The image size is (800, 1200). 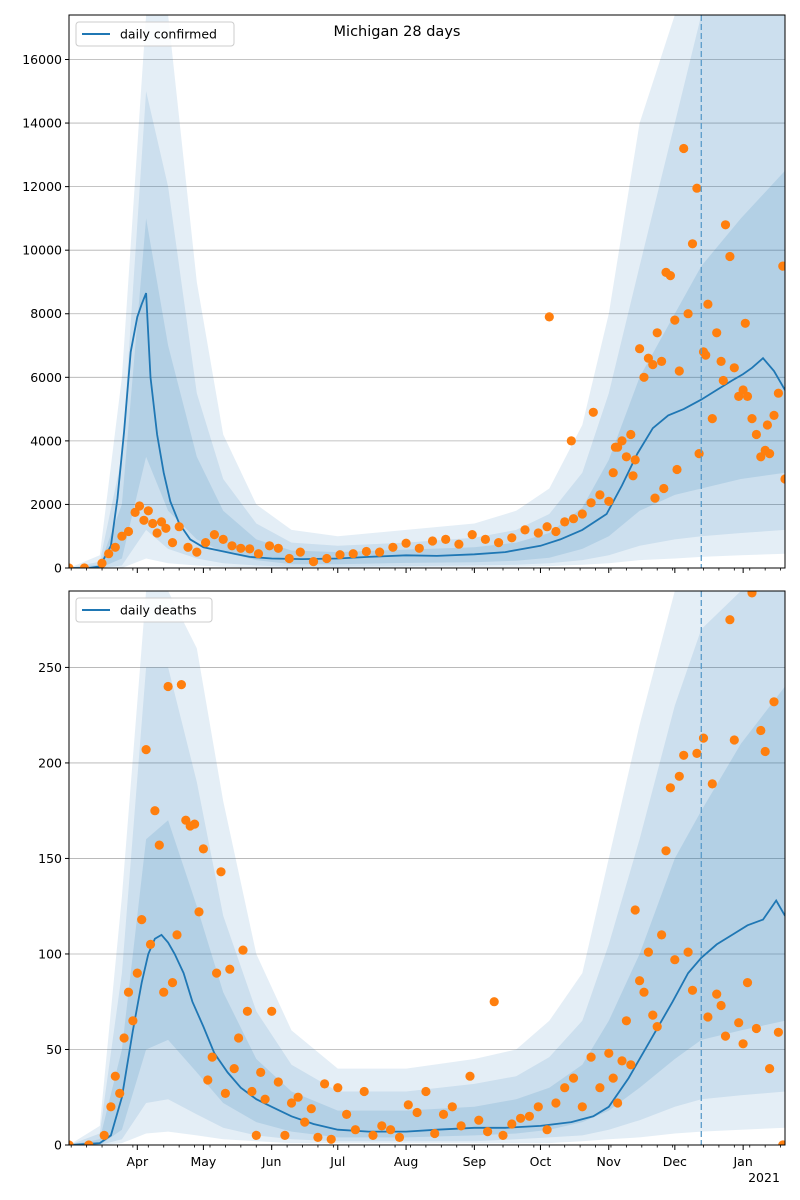 What do you see at coordinates (42, 186) in the screenshot?
I see `y-tick-label: 12000` at bounding box center [42, 186].